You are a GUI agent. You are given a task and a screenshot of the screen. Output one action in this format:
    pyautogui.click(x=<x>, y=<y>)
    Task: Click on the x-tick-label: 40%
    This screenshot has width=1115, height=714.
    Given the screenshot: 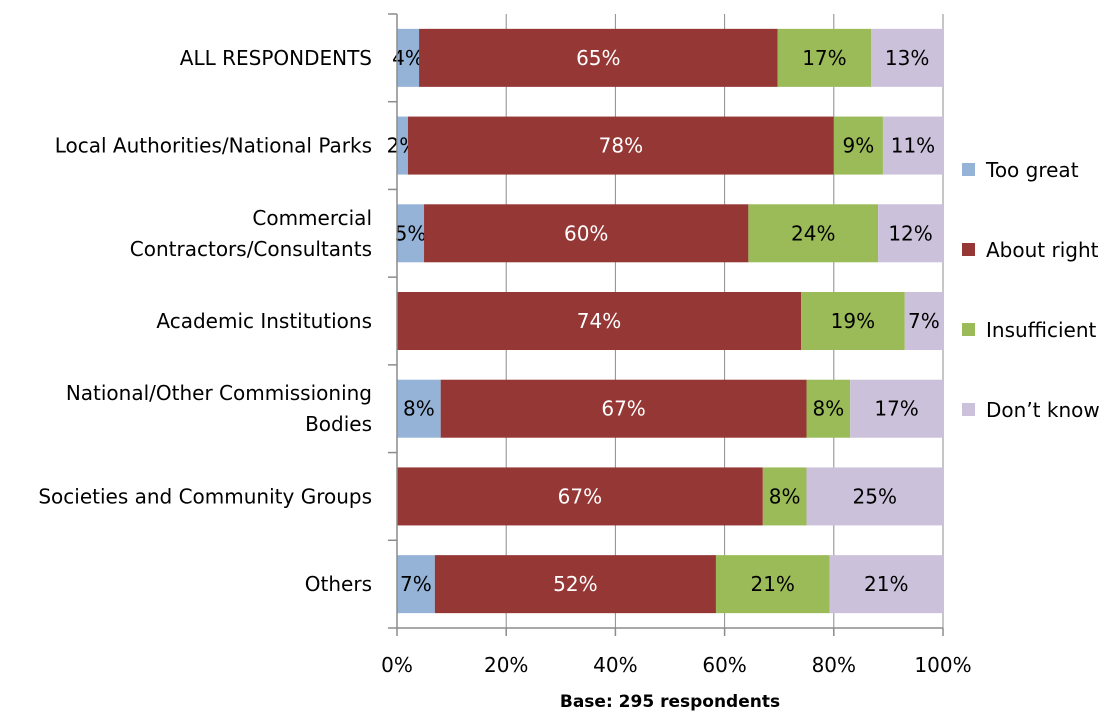 What is the action you would take?
    pyautogui.click(x=615, y=665)
    